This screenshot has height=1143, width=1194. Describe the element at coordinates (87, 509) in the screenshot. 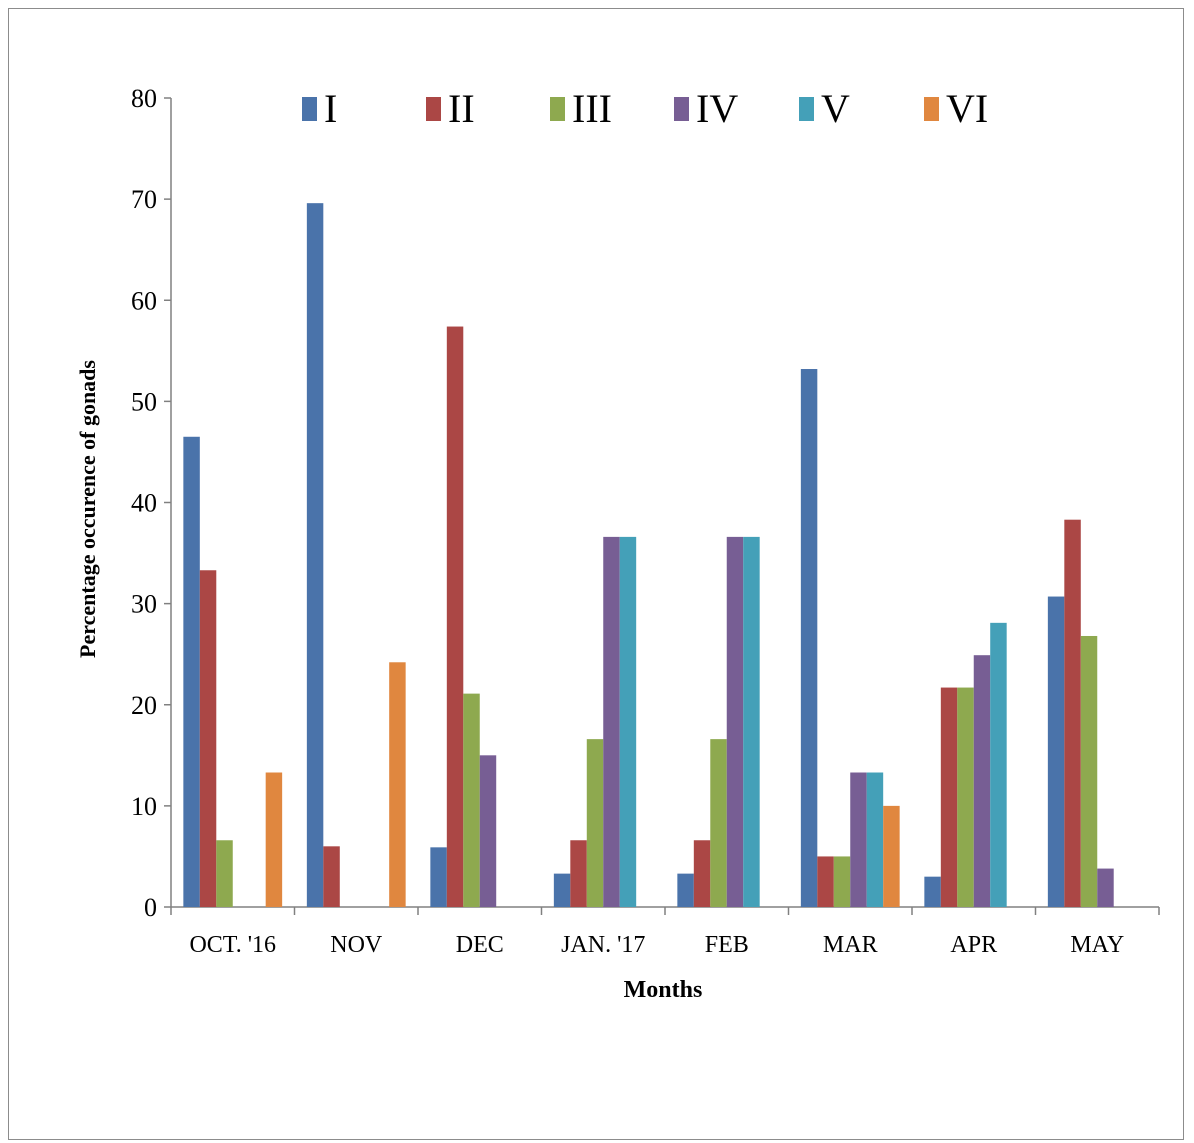

I see `y-axis-label: Percentage occurence of gonads` at that location.